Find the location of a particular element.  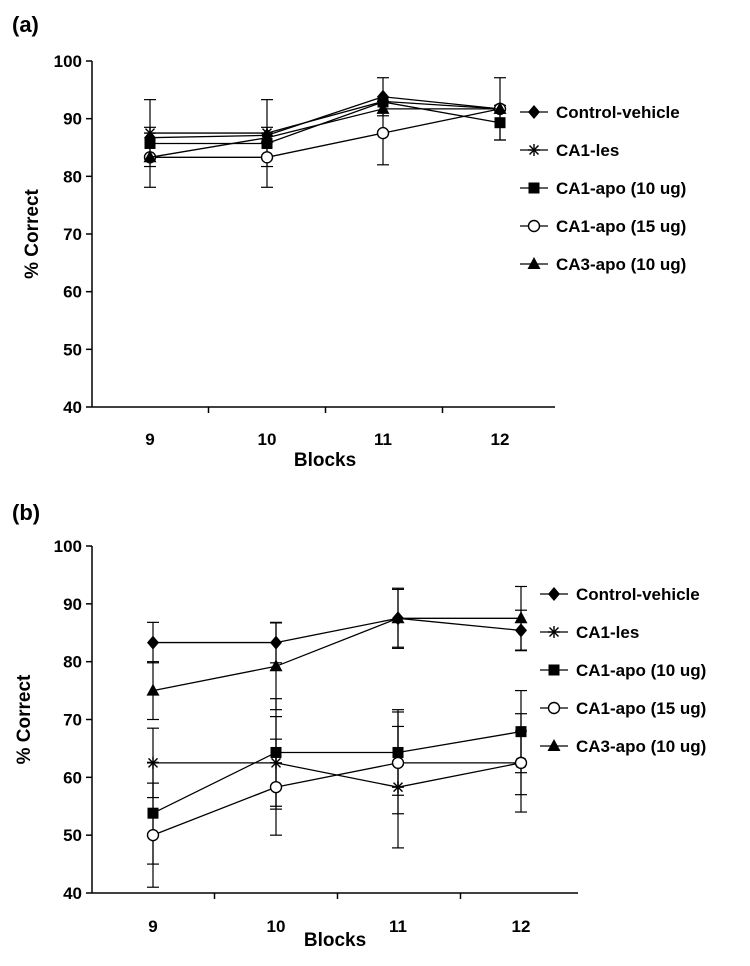

panel-a-y-tick-label: 80 is located at coordinates (72, 176).